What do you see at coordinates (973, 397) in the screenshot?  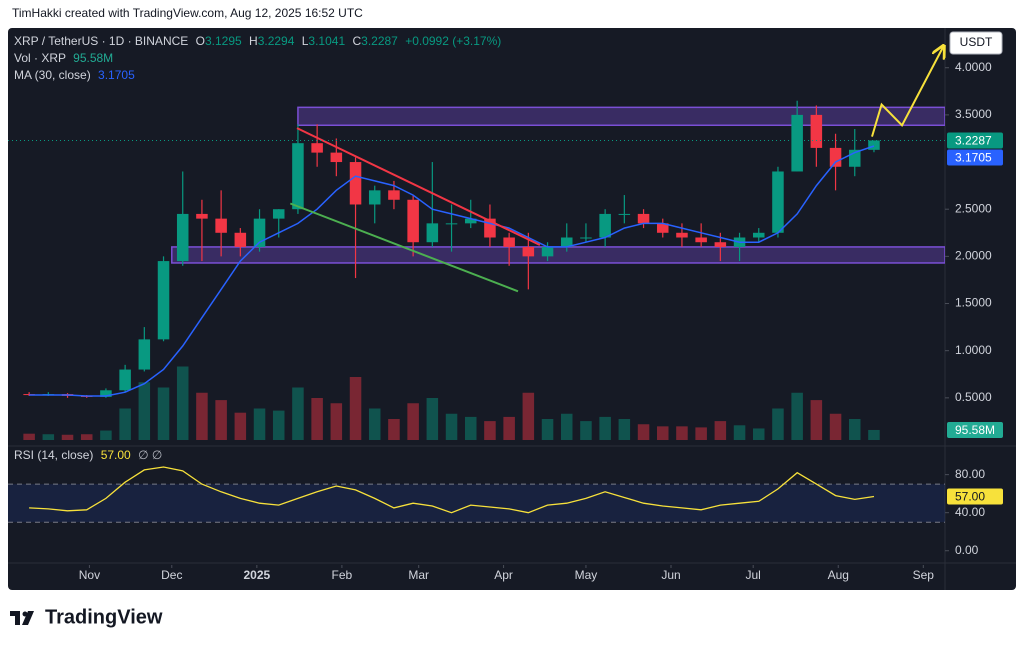 I see `y-tick-label: 0.5000` at bounding box center [973, 397].